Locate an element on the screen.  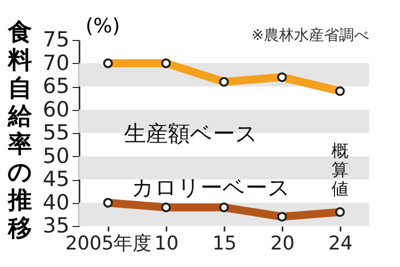
y-tick-label: 40 is located at coordinates (56, 202).